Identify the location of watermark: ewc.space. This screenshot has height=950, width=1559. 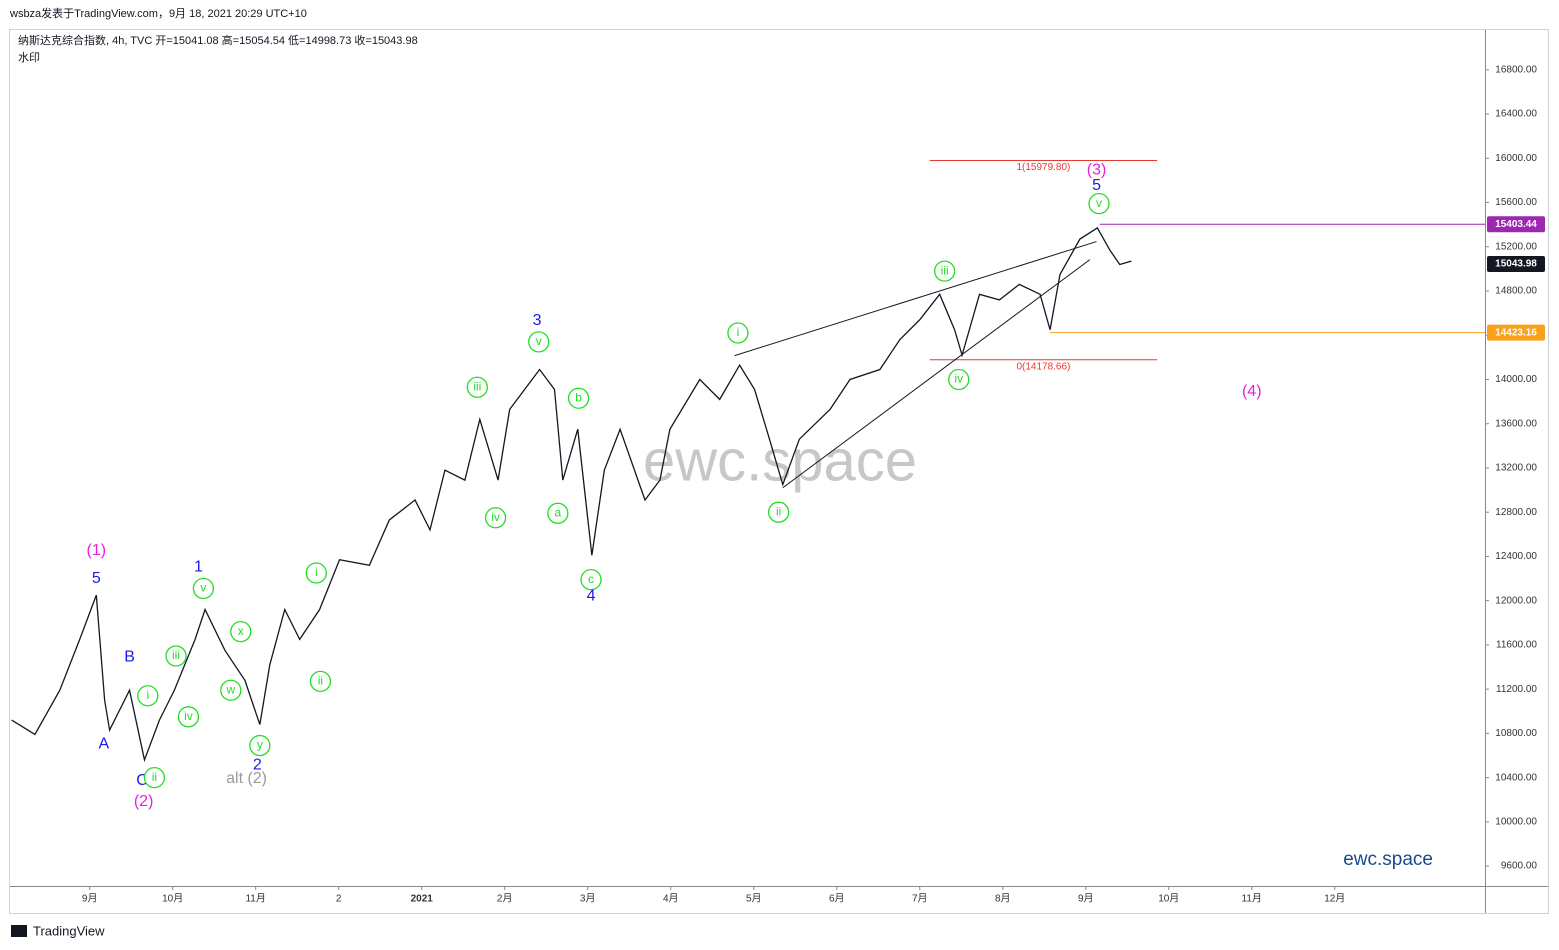
(780, 460).